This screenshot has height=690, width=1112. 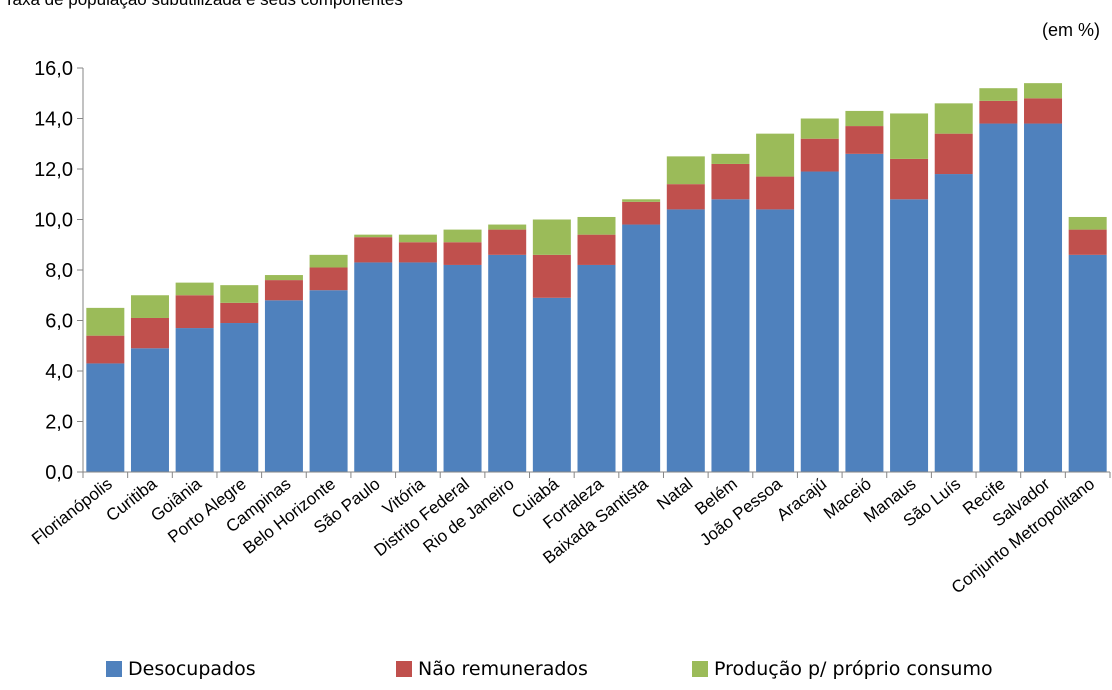 What do you see at coordinates (1071, 30) in the screenshot?
I see `unit-label: (em %)` at bounding box center [1071, 30].